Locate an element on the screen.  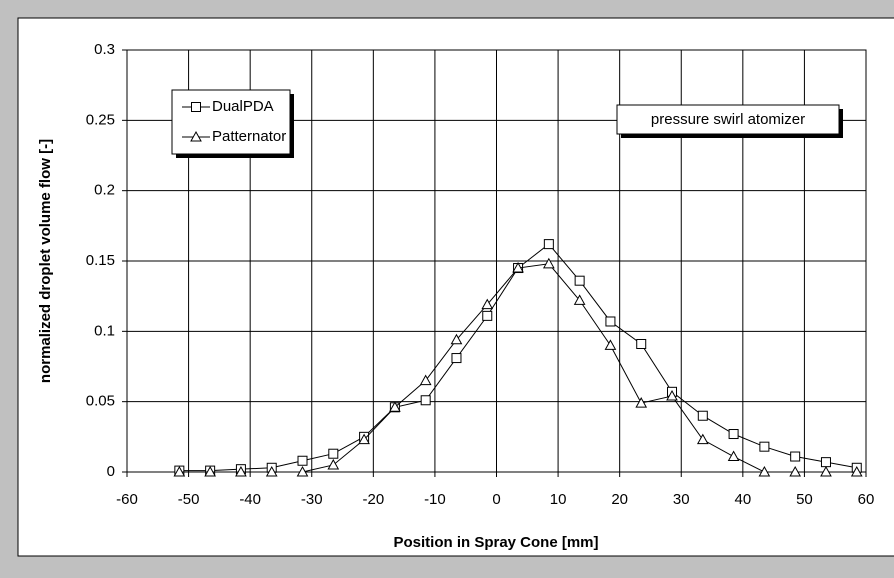
annotation-box is located at coordinates (728, 119).